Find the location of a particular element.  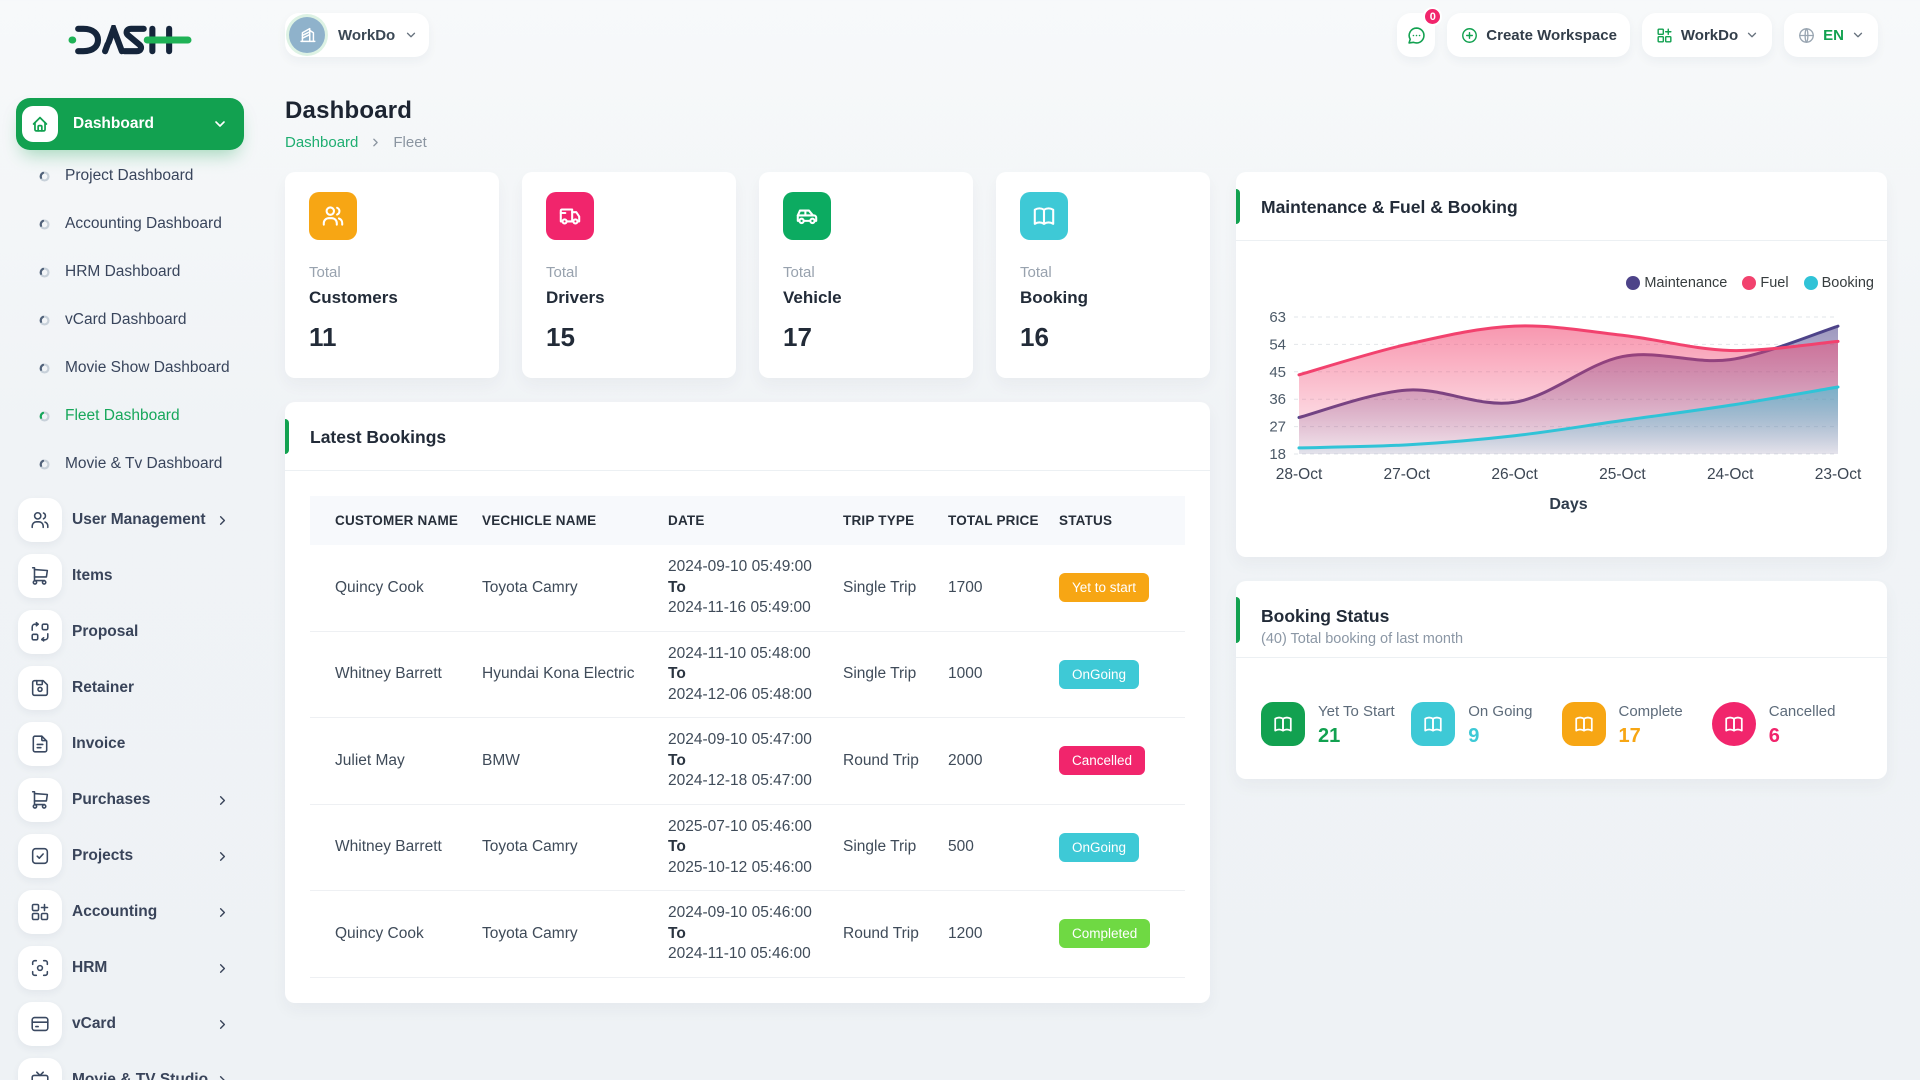

messages-button: 0 is located at coordinates (1420, 32).